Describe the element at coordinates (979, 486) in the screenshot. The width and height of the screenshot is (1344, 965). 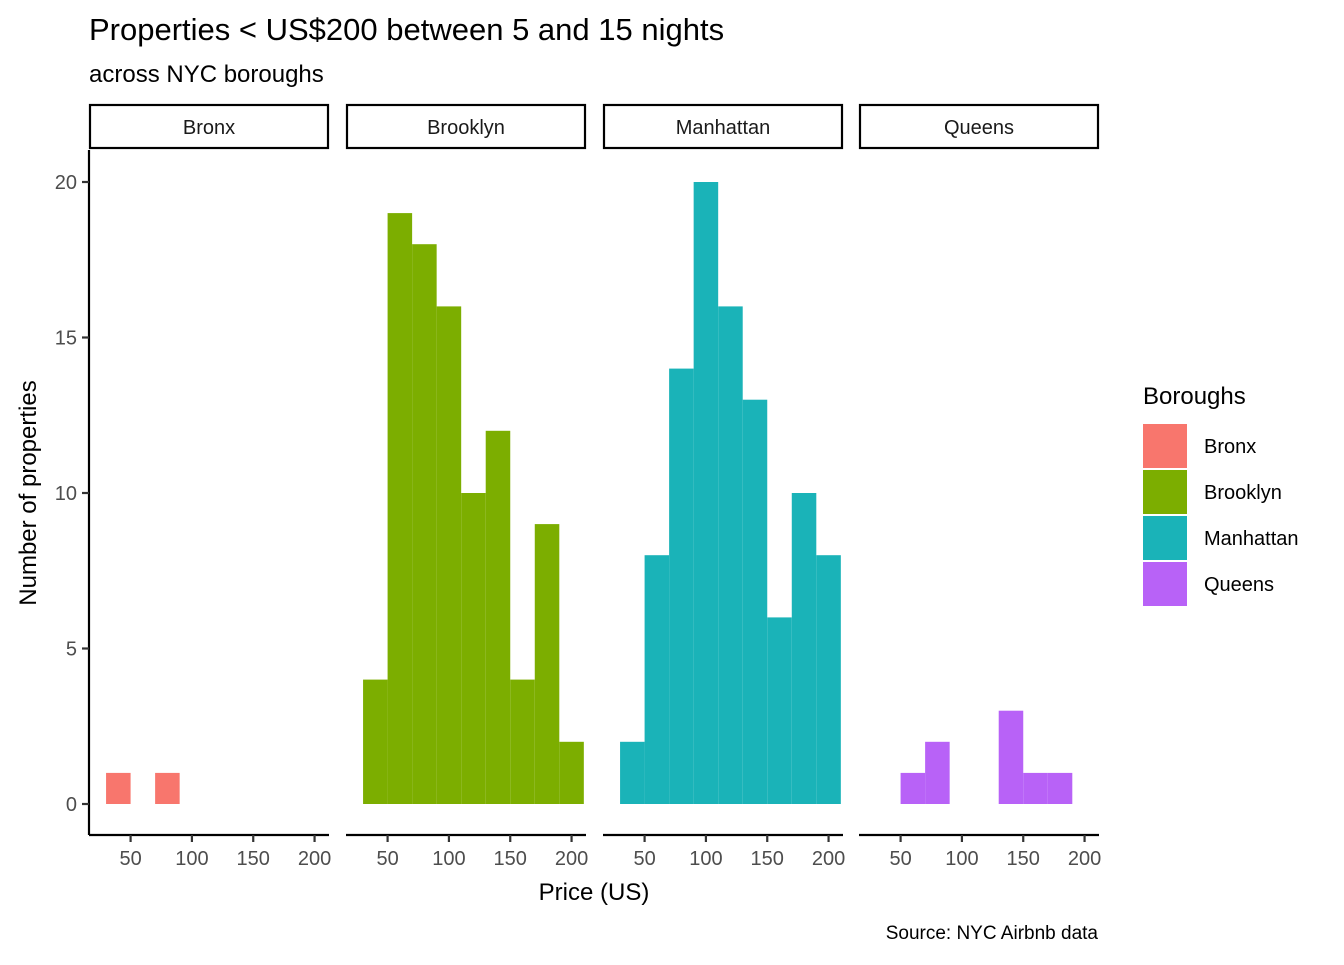
I see `panel-queens: Queens 50 100 150 200` at that location.